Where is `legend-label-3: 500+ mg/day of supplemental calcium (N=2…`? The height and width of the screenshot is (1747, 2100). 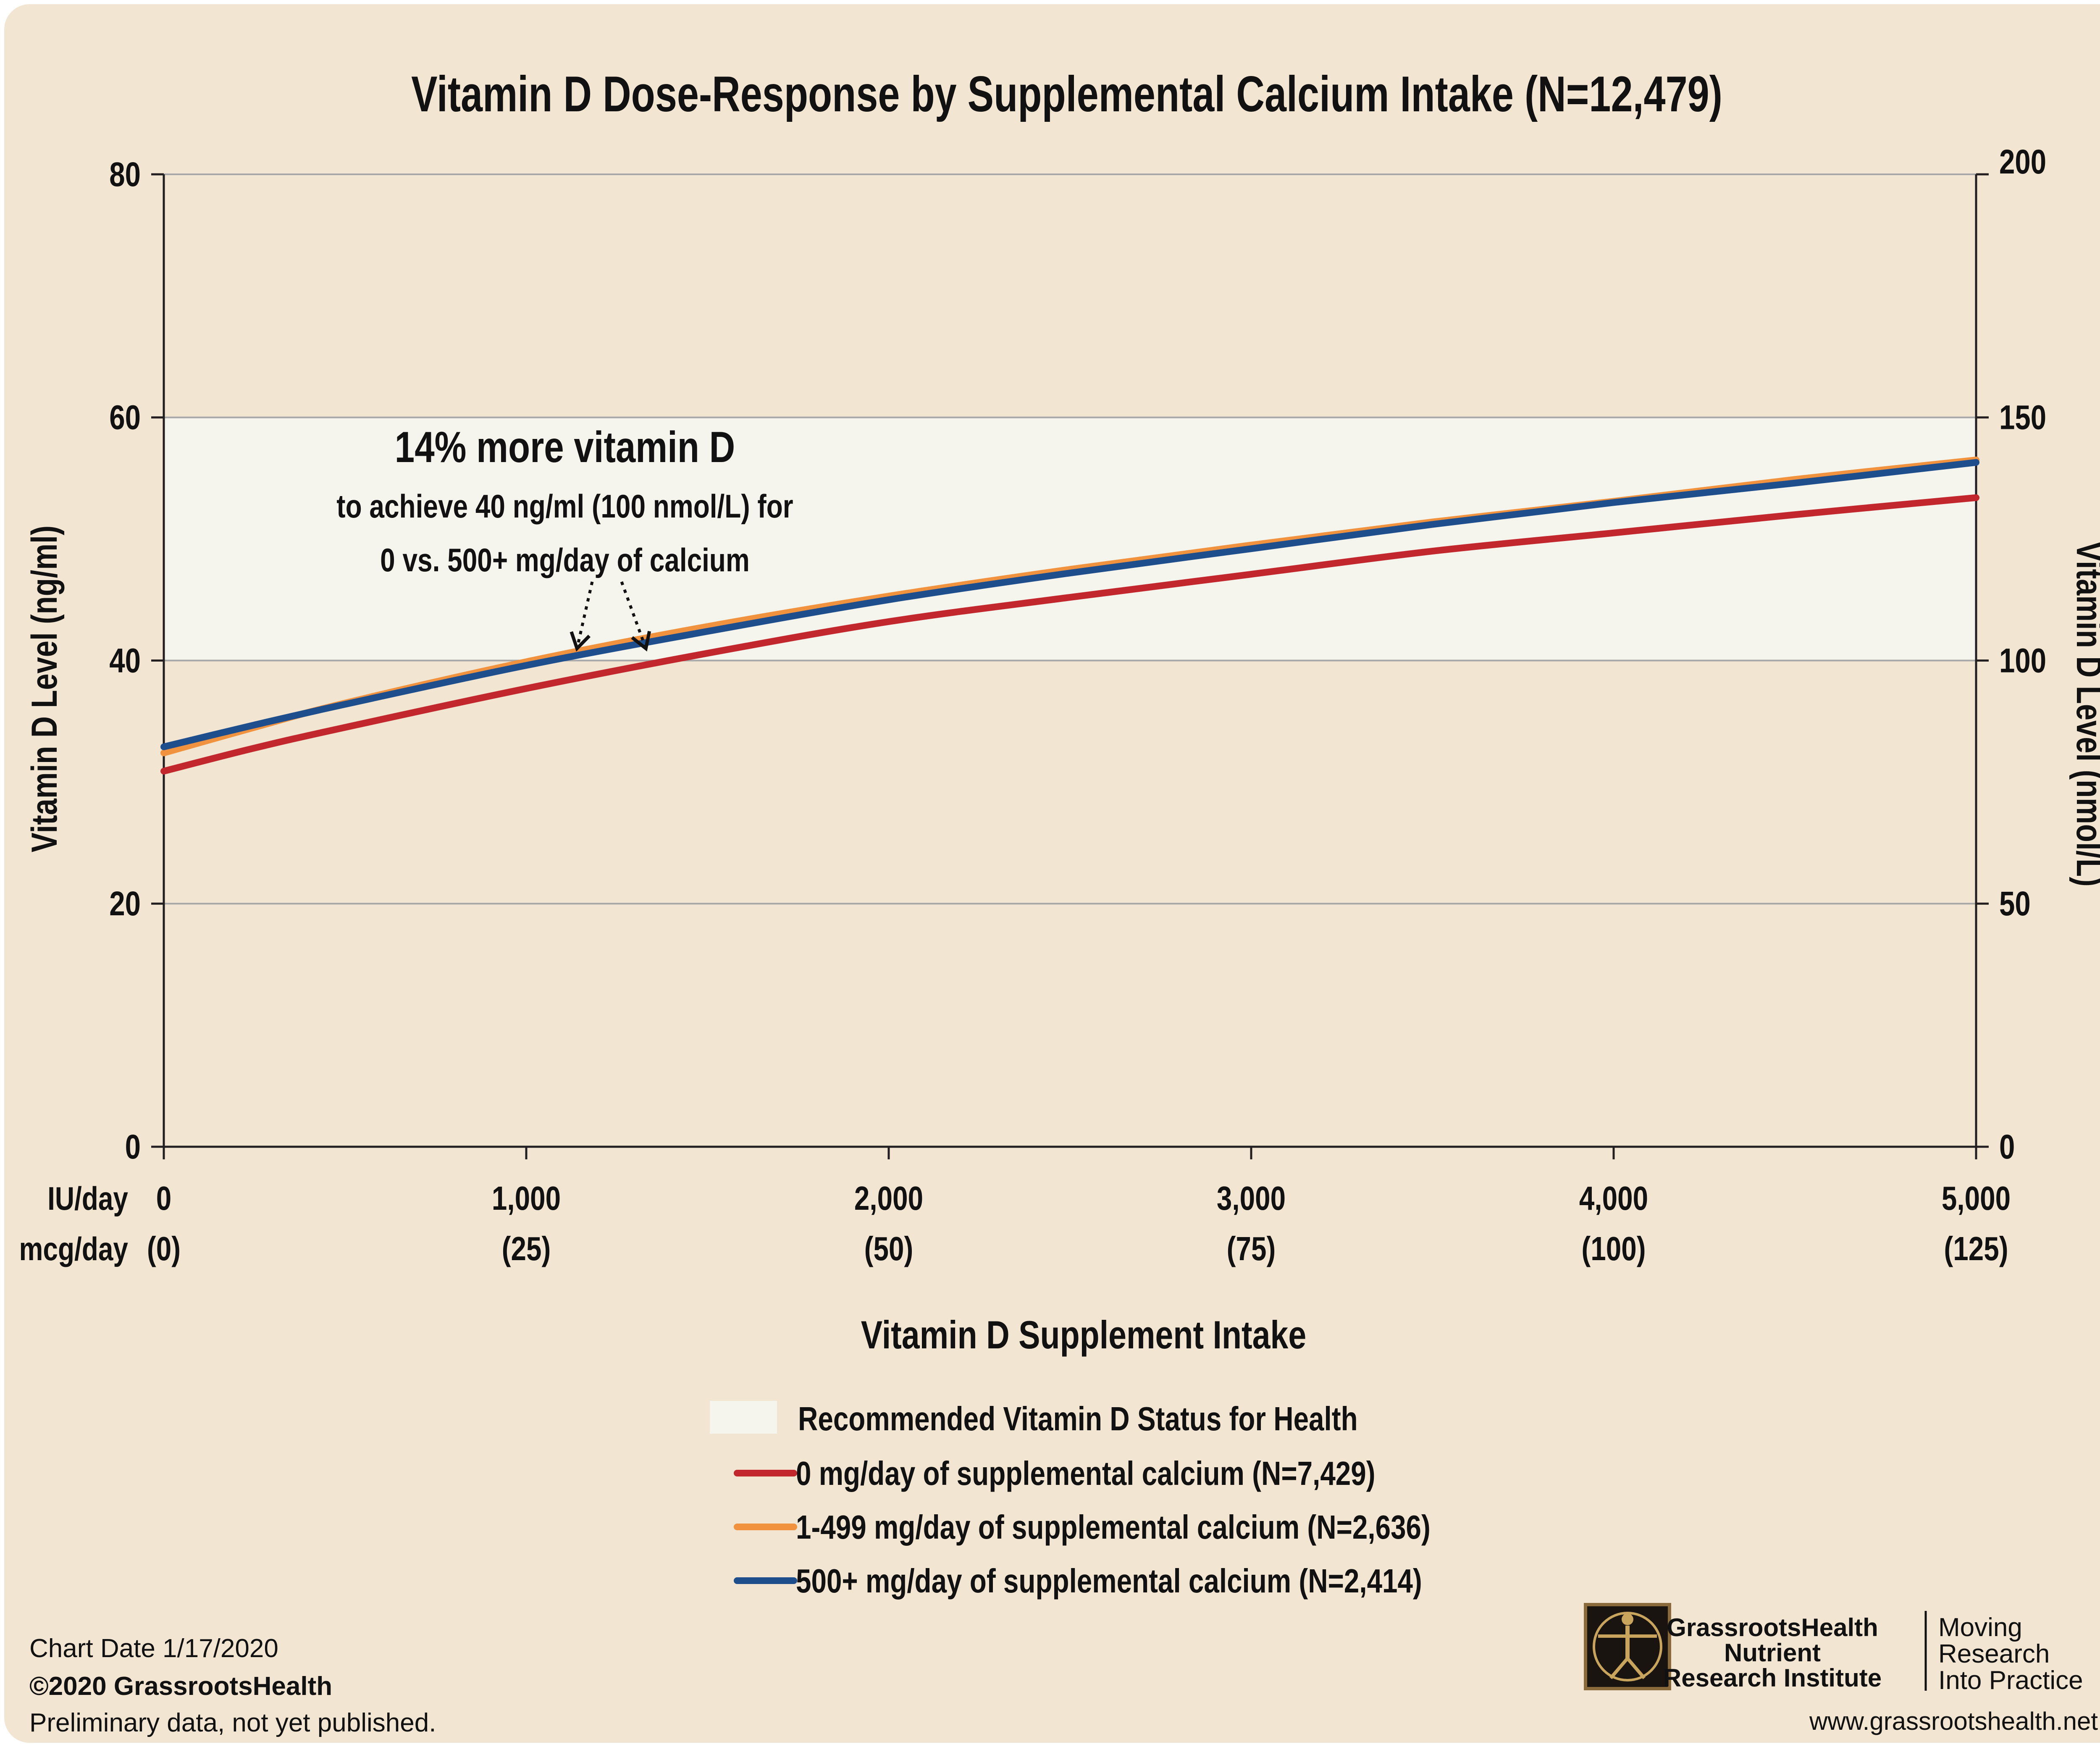 legend-label-3: 500+ mg/day of supplemental calcium (N=2… is located at coordinates (1109, 1581).